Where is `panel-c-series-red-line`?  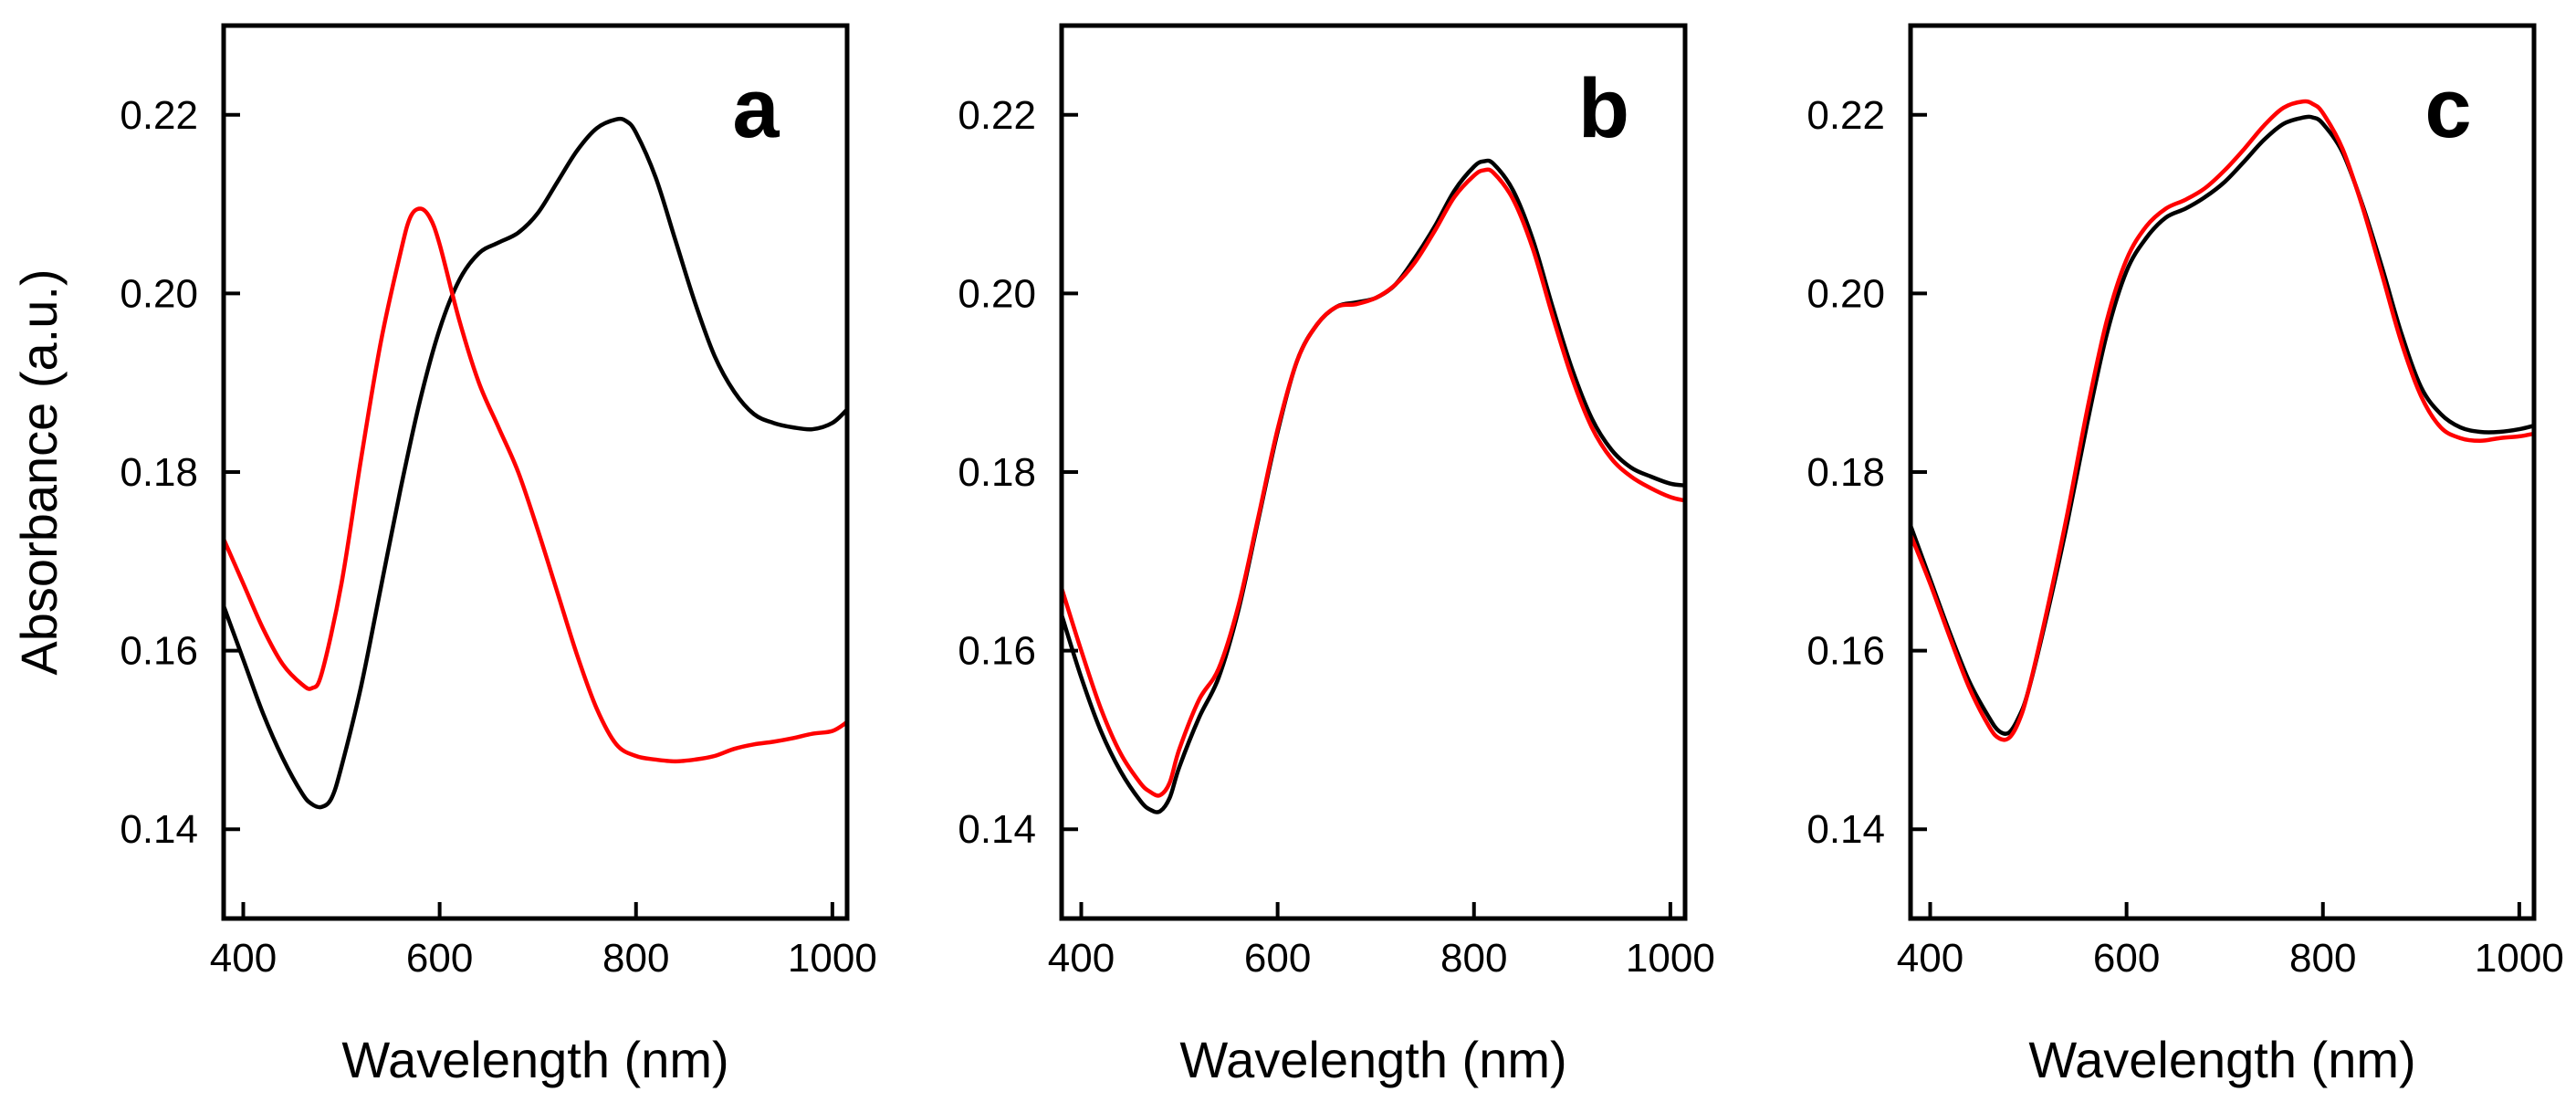
panel-c-series-red-line is located at coordinates (2222, 420).